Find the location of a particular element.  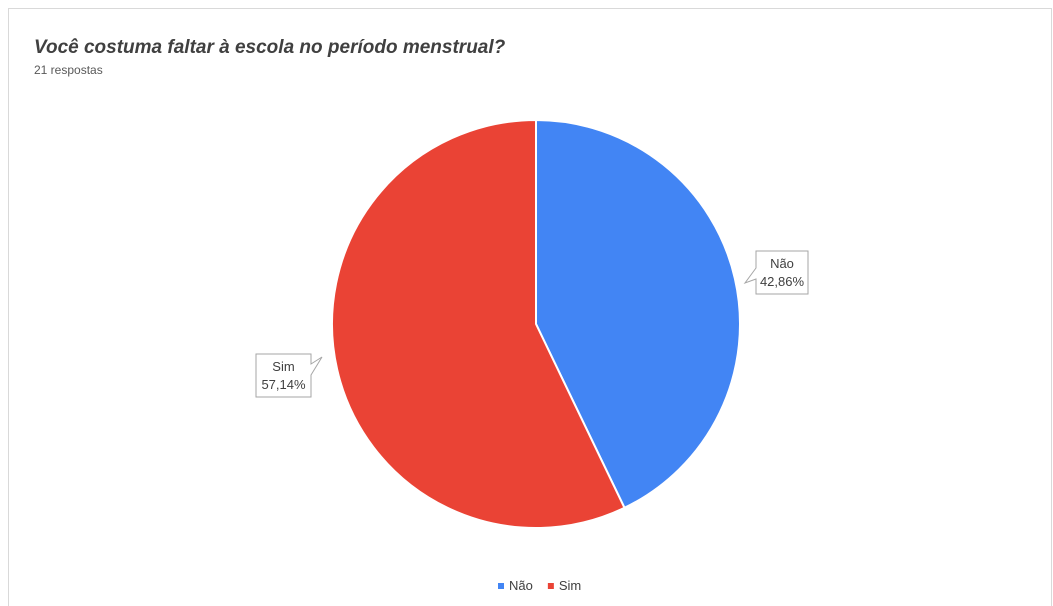

data-label-category-nao: Não is located at coordinates (782, 263).